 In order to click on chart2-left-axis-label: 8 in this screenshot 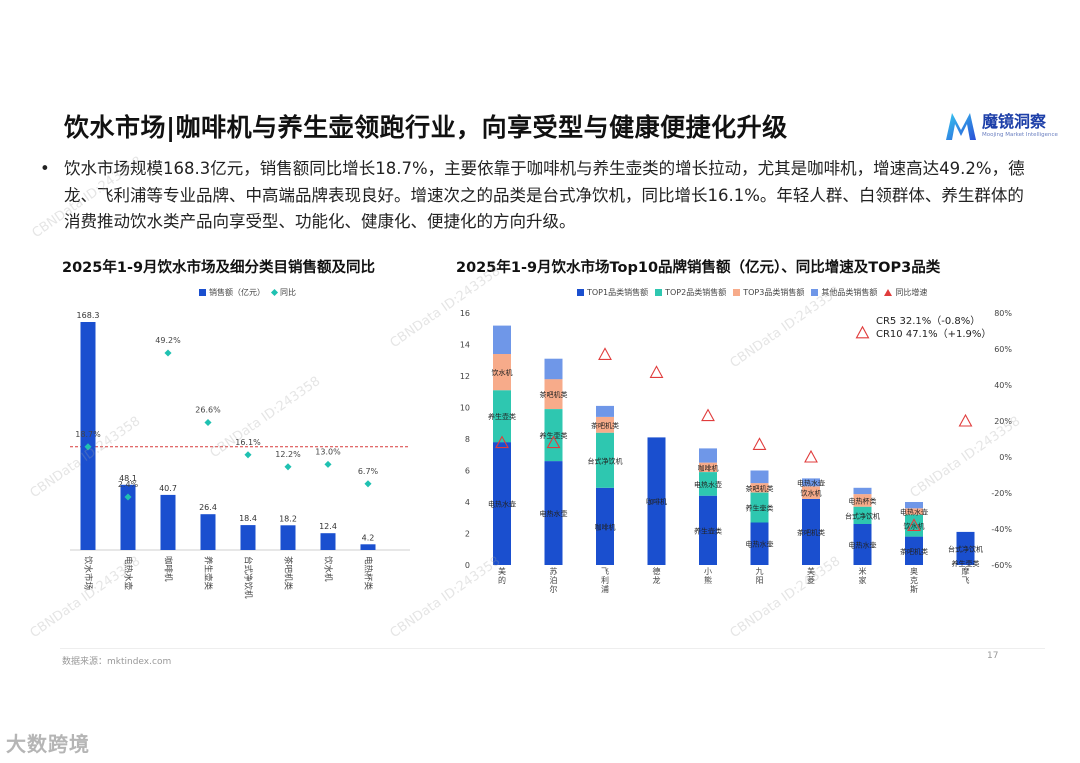, I will do `click(467, 439)`.